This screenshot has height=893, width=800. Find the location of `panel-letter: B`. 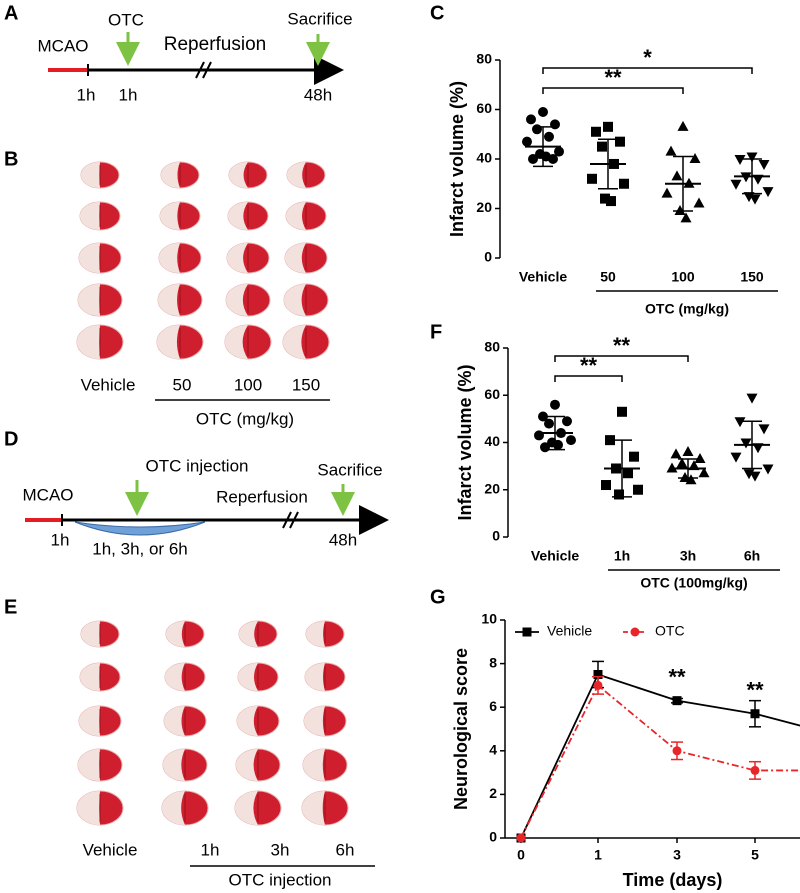

panel-letter: B is located at coordinates (11, 159).